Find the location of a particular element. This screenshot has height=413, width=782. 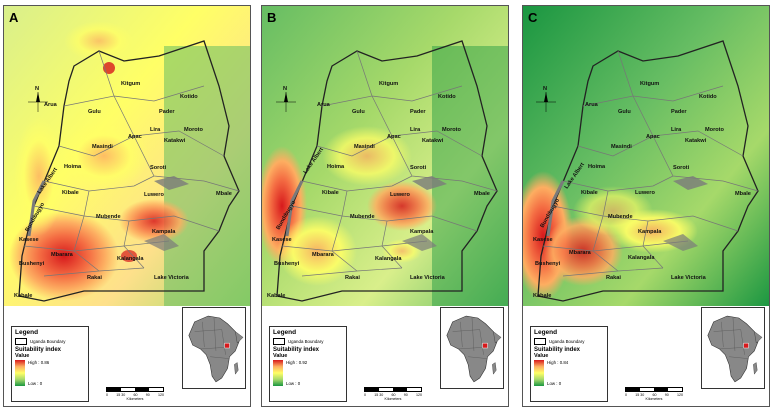

svg-text: Kalangala is located at coordinates (641, 258).